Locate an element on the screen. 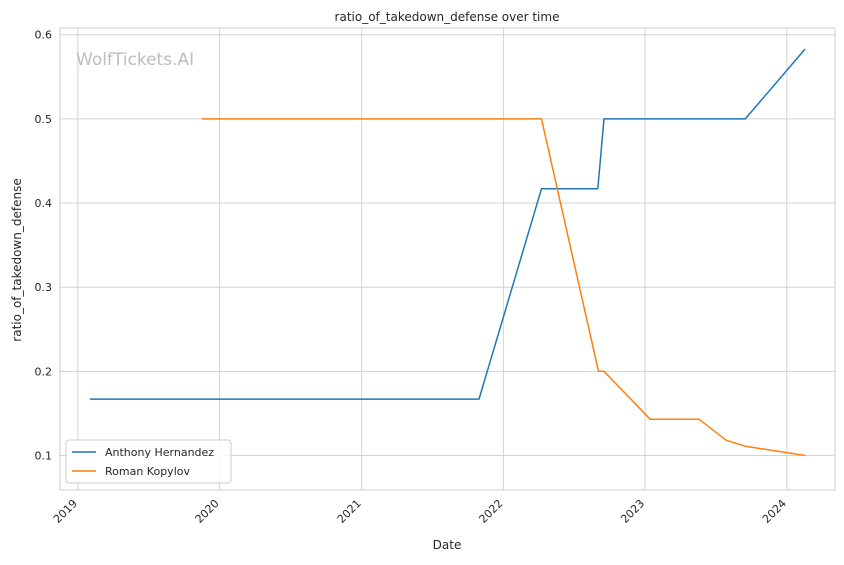  y-tick-label: 0.4 is located at coordinates (44, 203).